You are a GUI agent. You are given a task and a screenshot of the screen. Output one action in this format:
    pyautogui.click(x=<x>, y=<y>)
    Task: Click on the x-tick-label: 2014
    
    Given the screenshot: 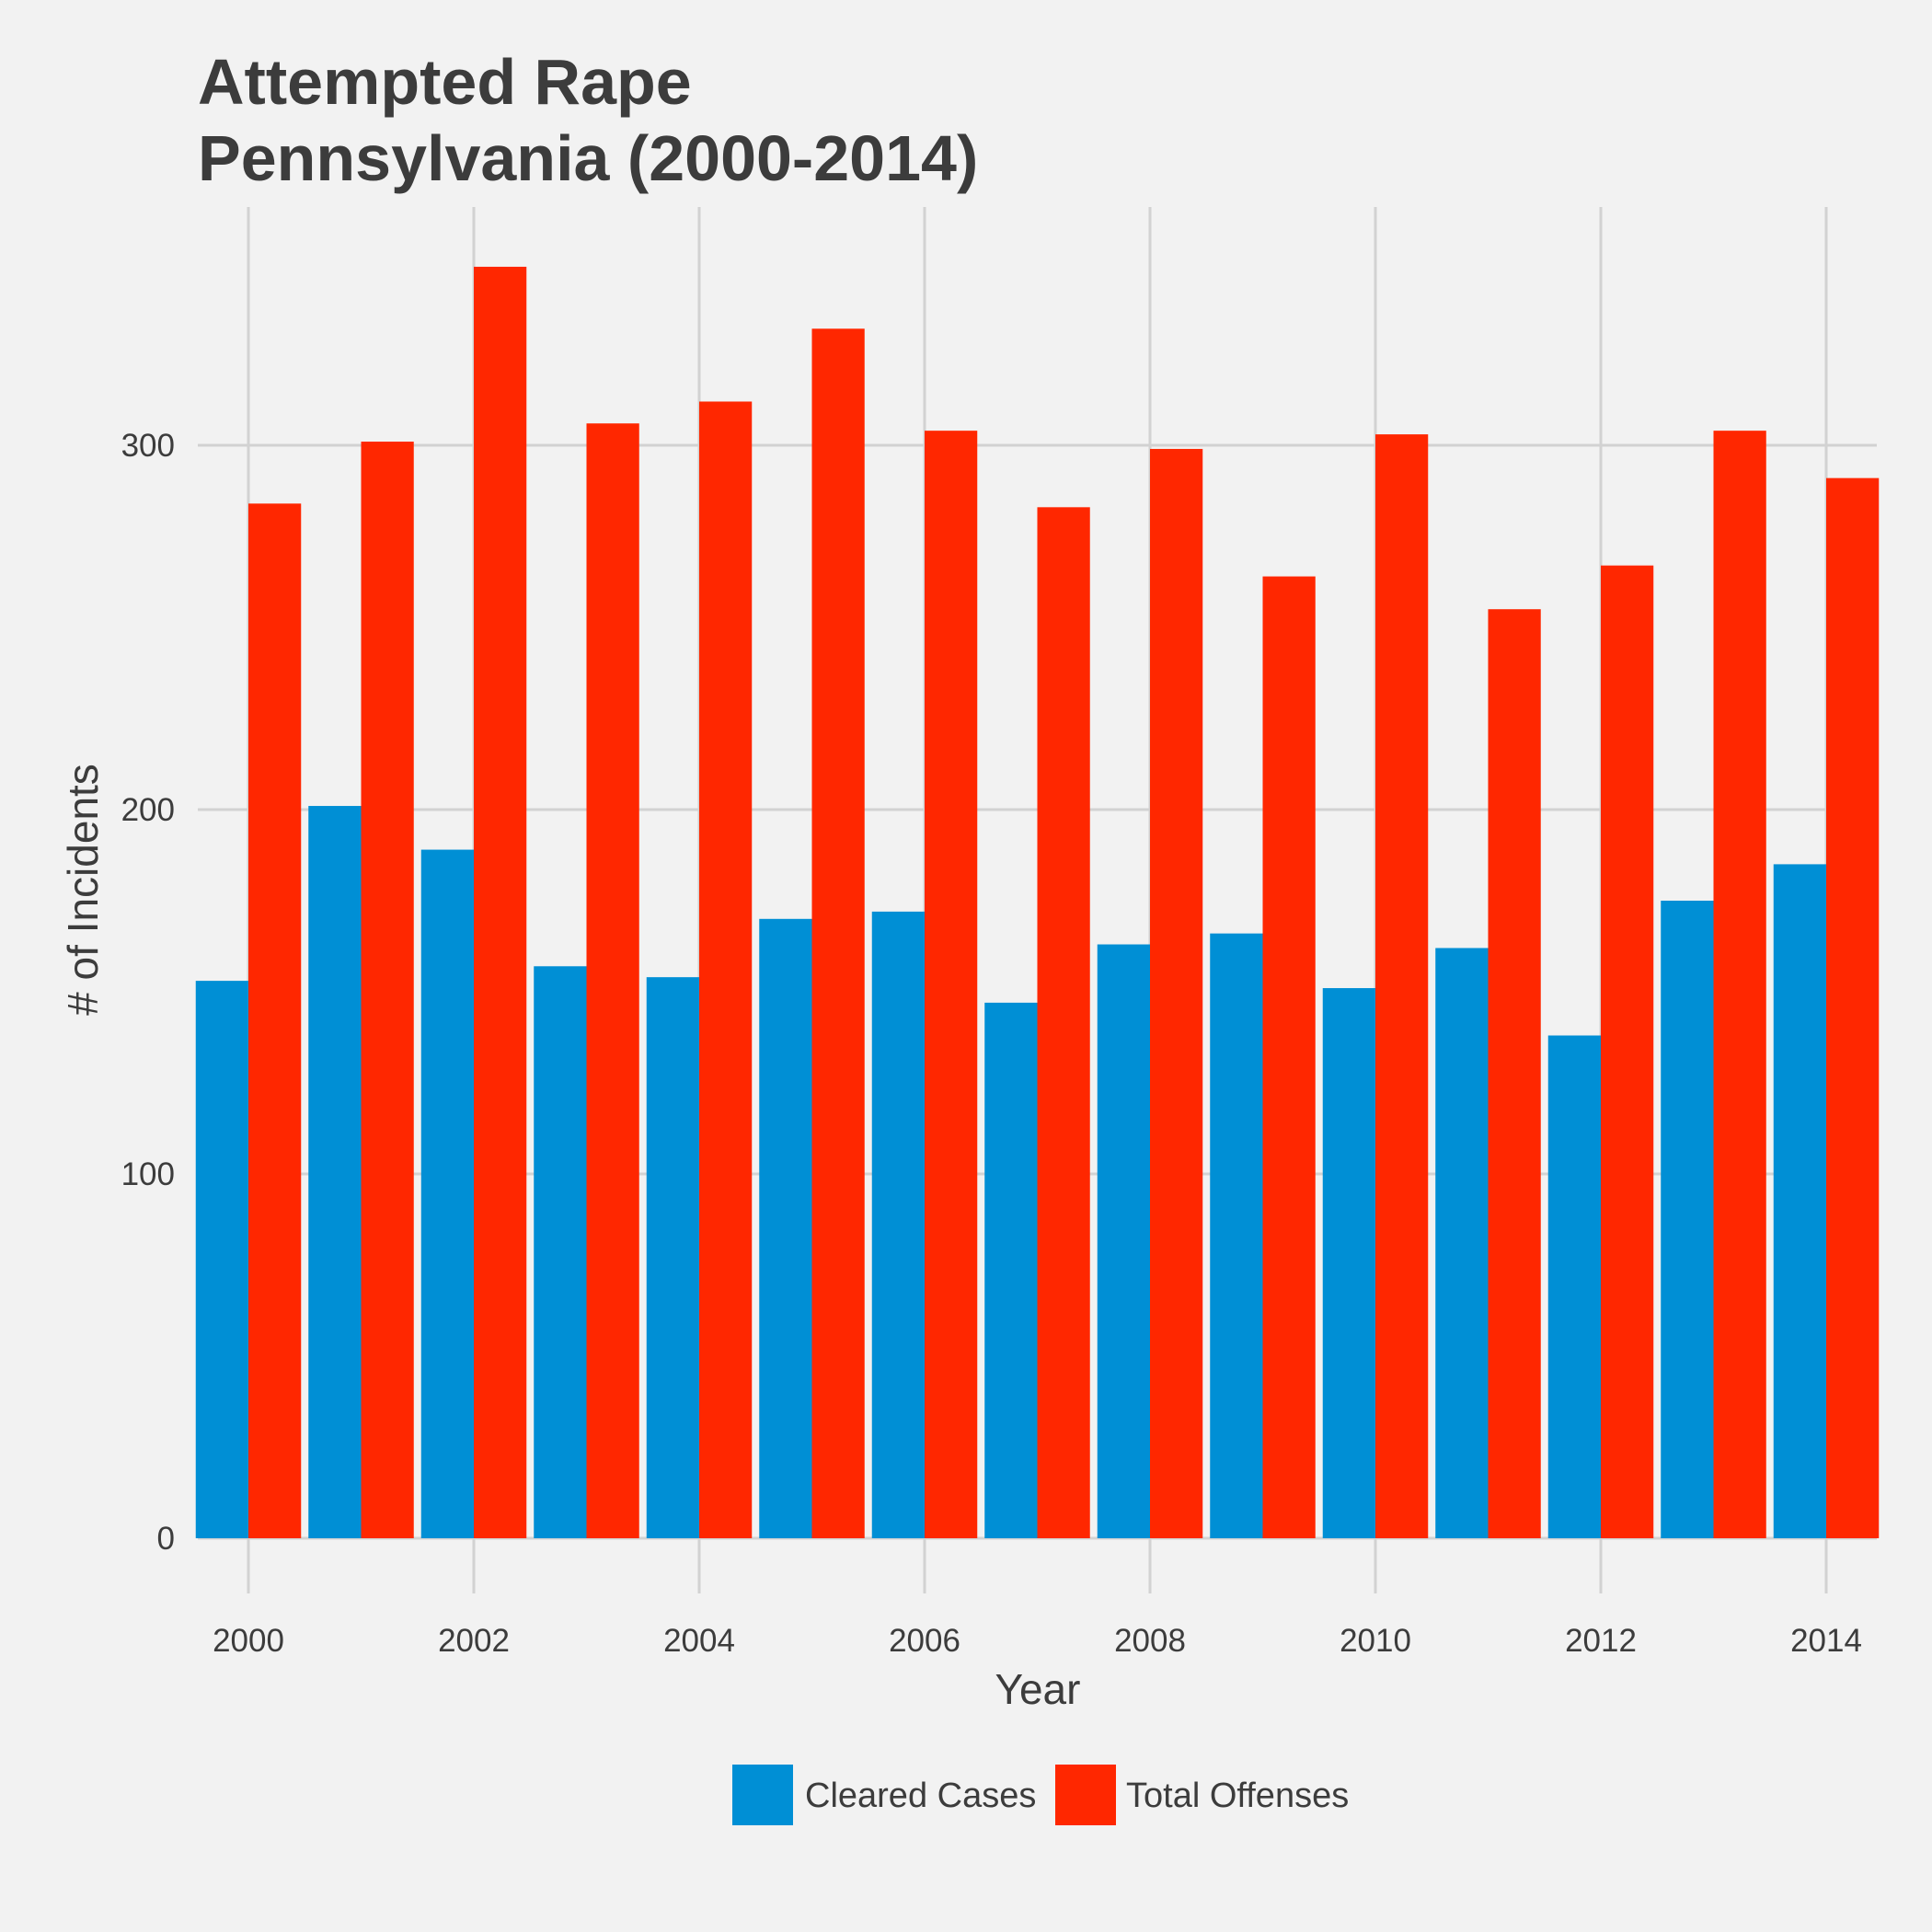 What is the action you would take?
    pyautogui.click(x=1826, y=1641)
    